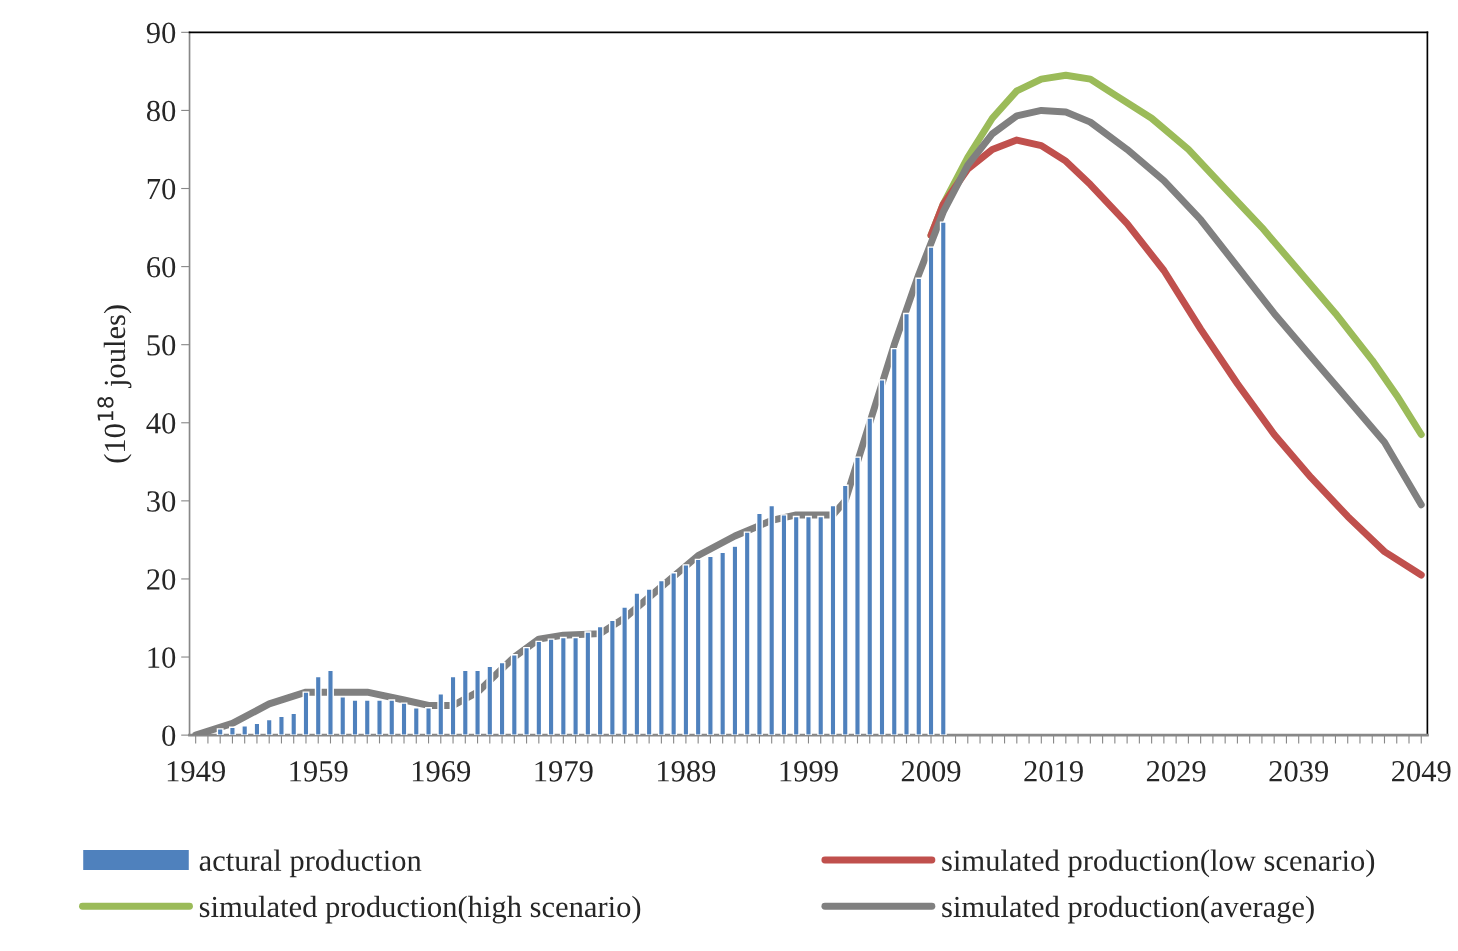  What do you see at coordinates (161, 267) in the screenshot?
I see `y-tick-label: 60` at bounding box center [161, 267].